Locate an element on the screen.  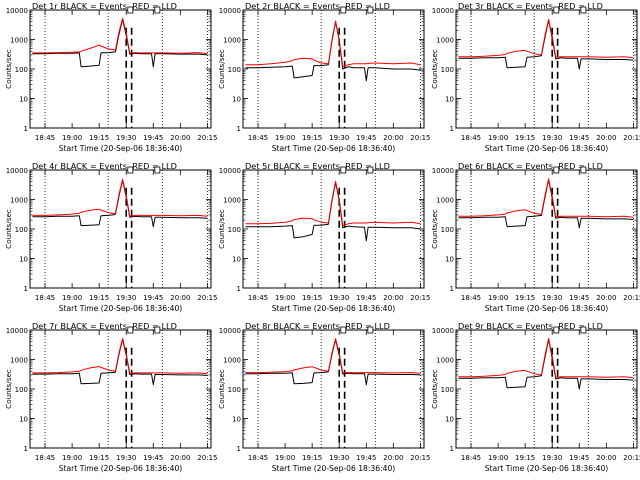
panel-title: Det 3r BLACK = Events, RED = LLD is located at coordinates (530, 6).